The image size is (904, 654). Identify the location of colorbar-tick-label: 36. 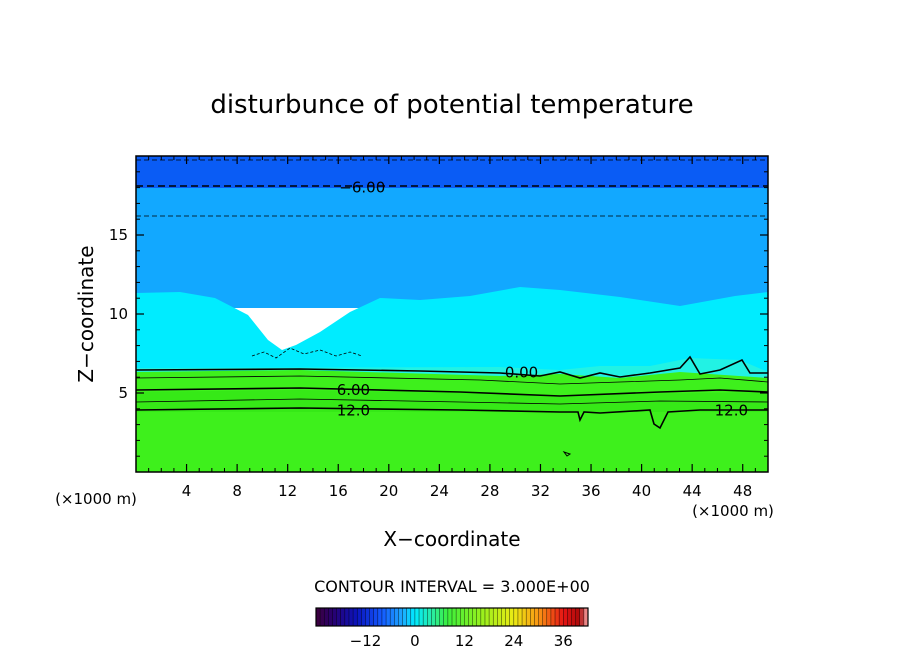
(563, 641).